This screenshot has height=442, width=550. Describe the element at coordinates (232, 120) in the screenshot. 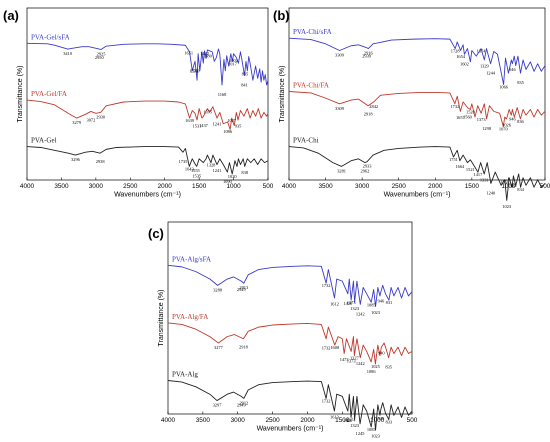

I see `peak-label: 1027` at that location.